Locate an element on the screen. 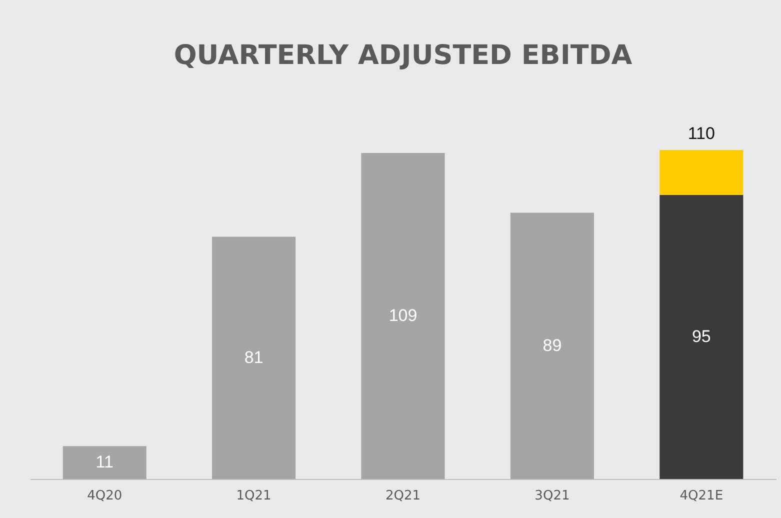  x-tick-label: 4Q21E is located at coordinates (702, 496).